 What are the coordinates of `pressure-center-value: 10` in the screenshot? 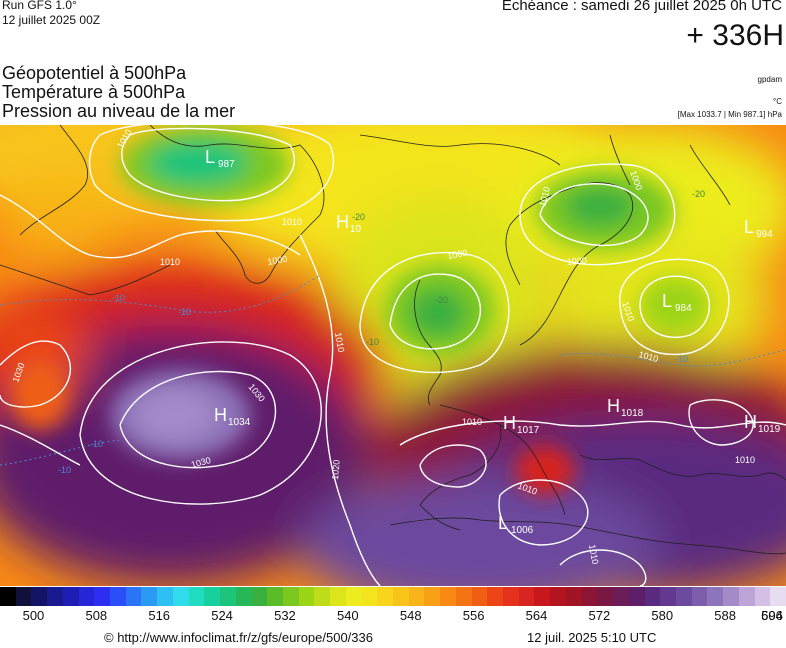 It's located at (356, 229).